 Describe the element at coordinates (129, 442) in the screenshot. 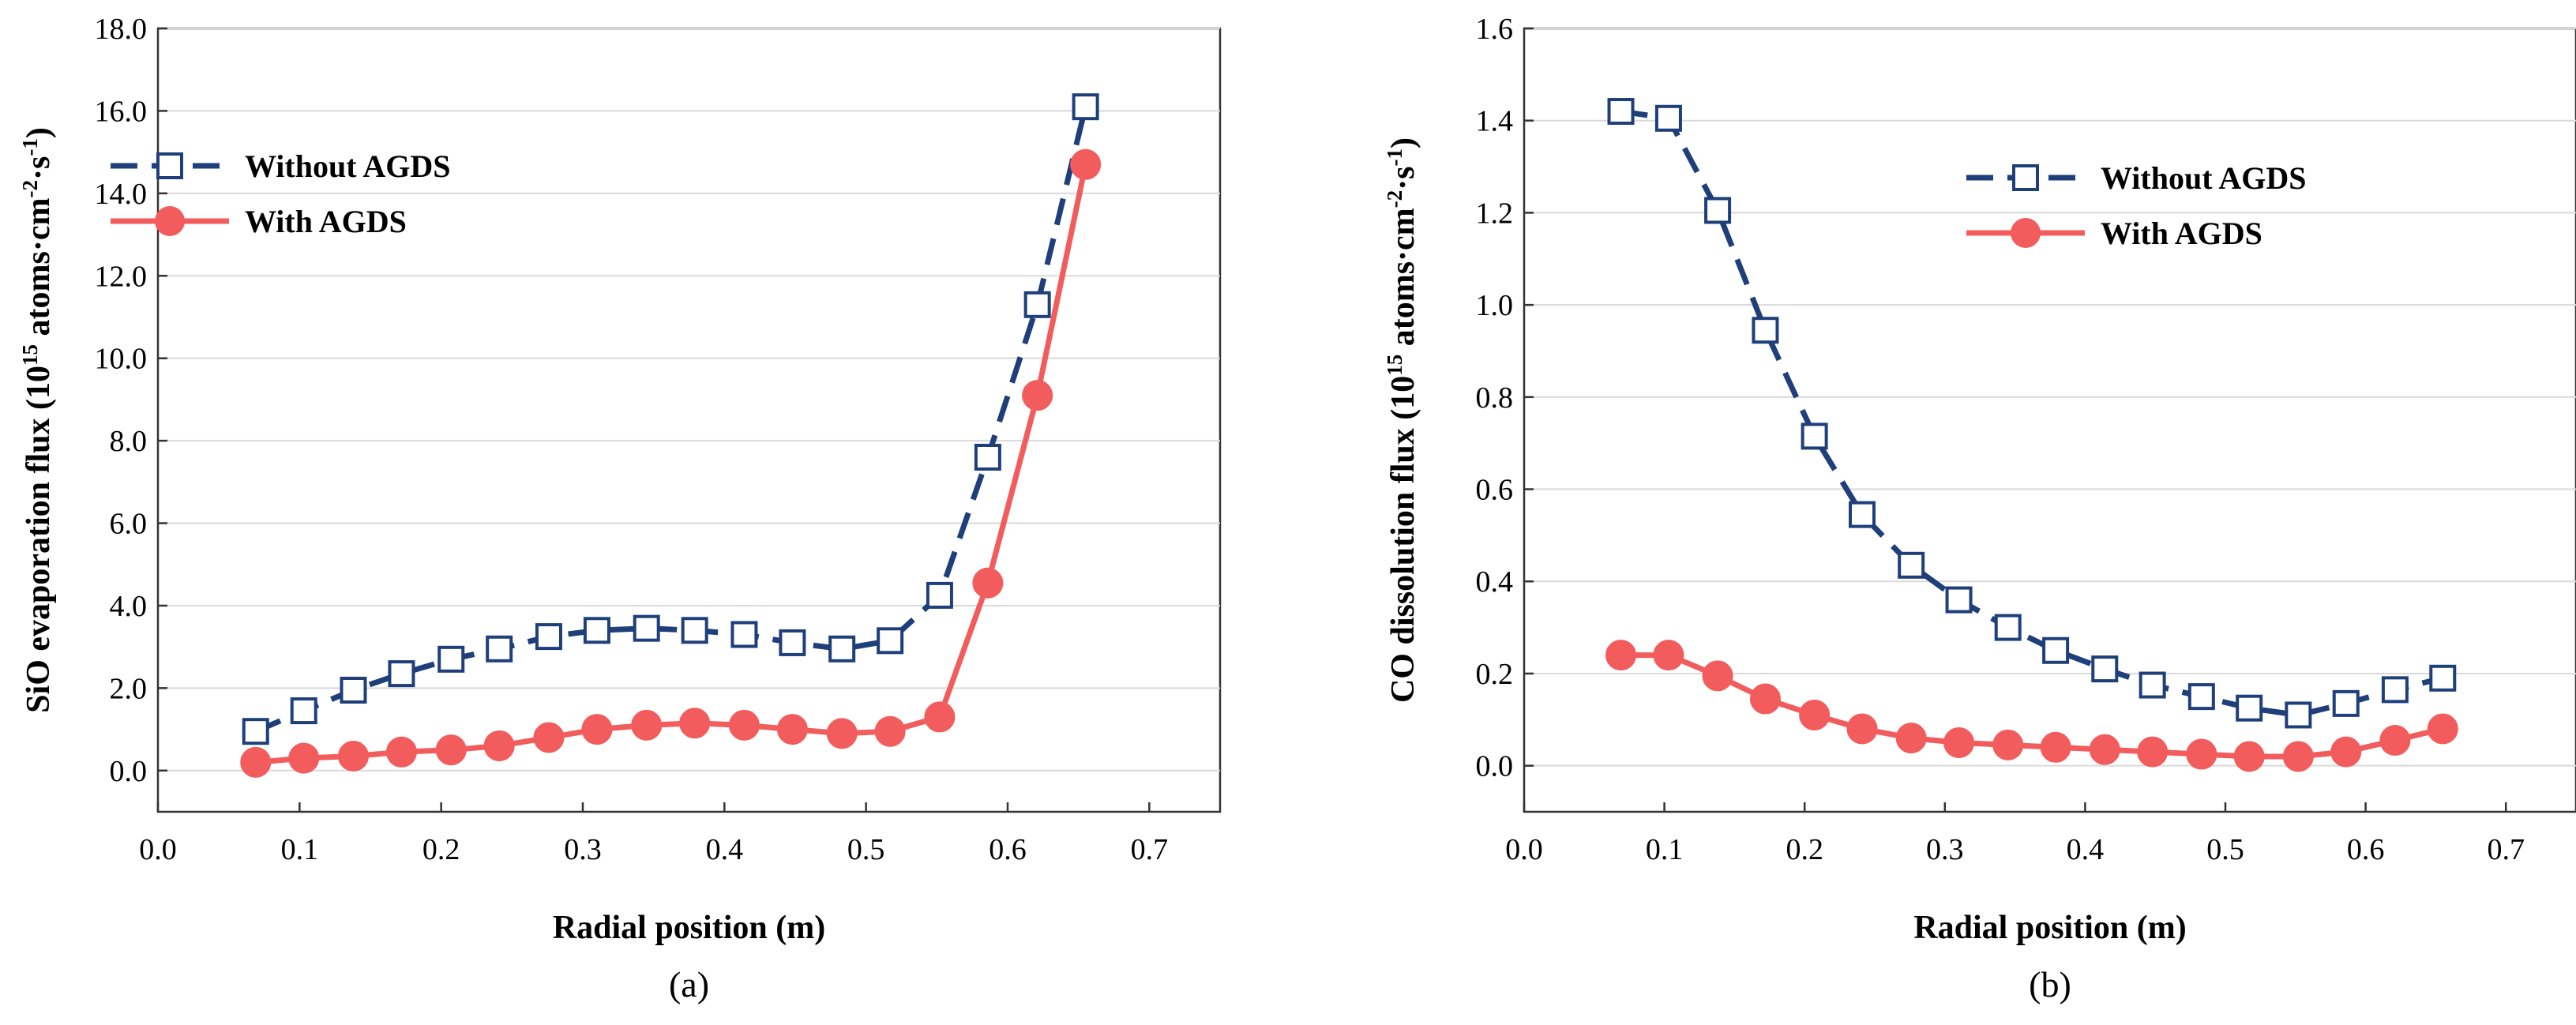

I see `y-tick-label: 8.0` at that location.